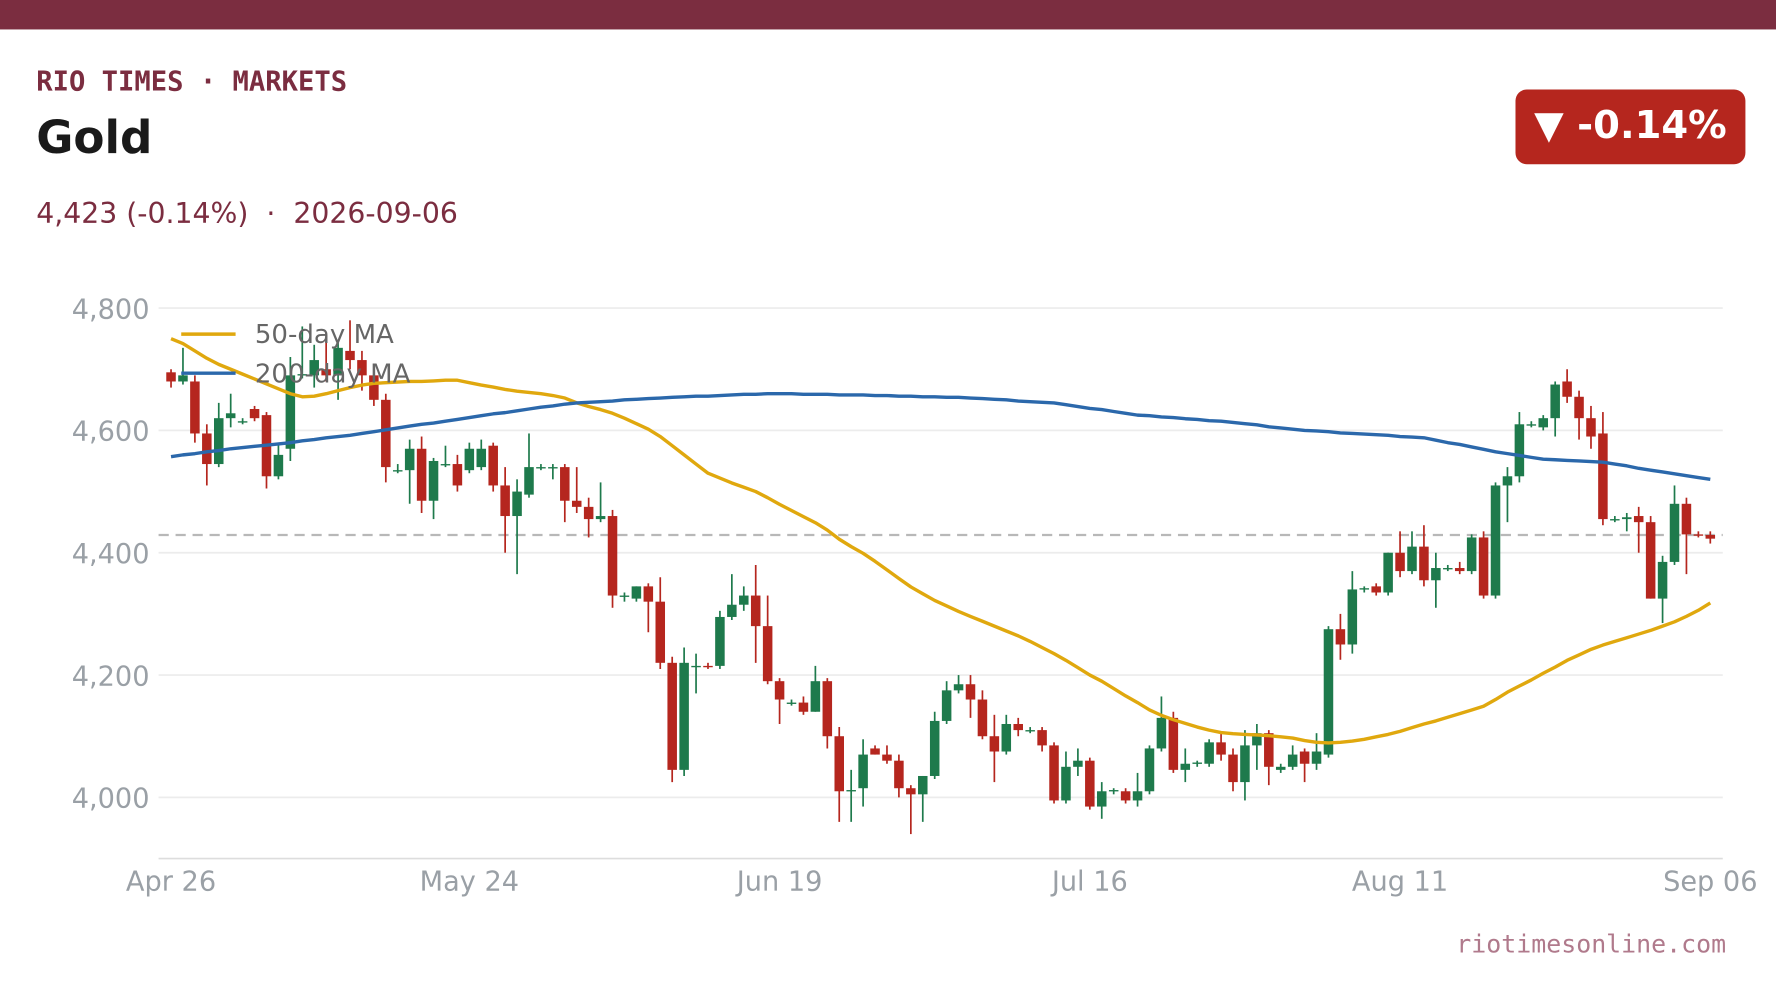 The height and width of the screenshot is (999, 1776). Describe the element at coordinates (111, 799) in the screenshot. I see `y-tick-label: 4,000` at that location.